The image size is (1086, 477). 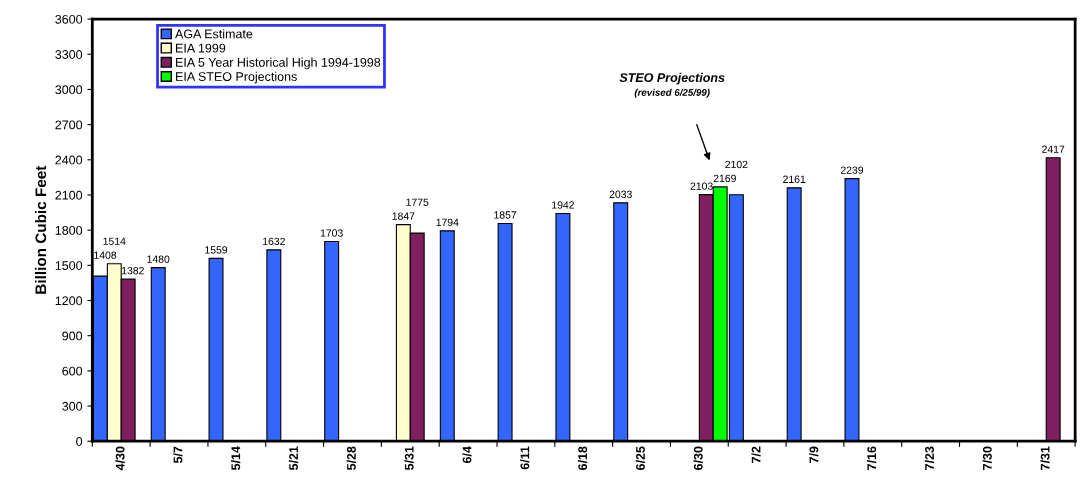 What do you see at coordinates (929, 458) in the screenshot?
I see `x-tick-label: 7/23` at bounding box center [929, 458].